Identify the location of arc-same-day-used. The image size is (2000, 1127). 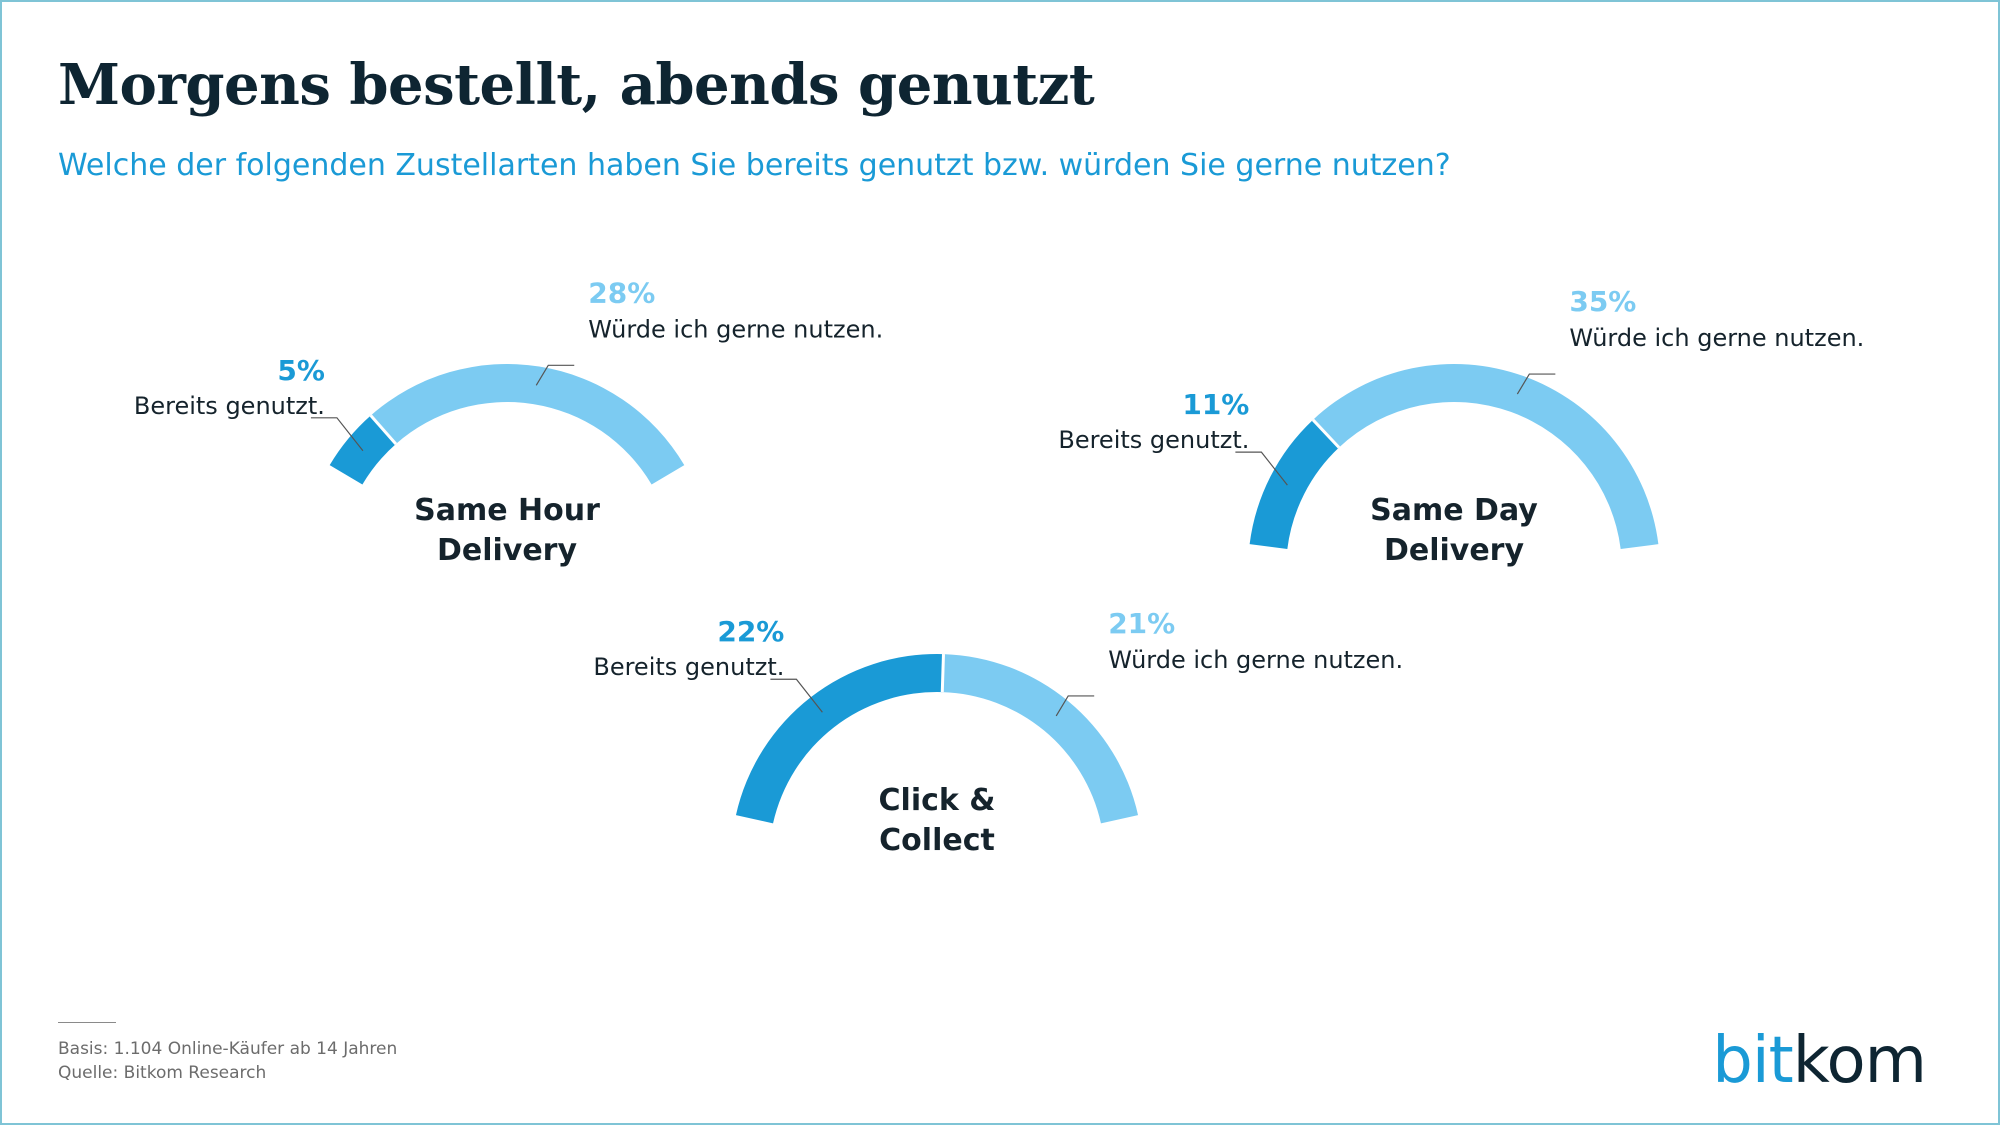
(1294, 484).